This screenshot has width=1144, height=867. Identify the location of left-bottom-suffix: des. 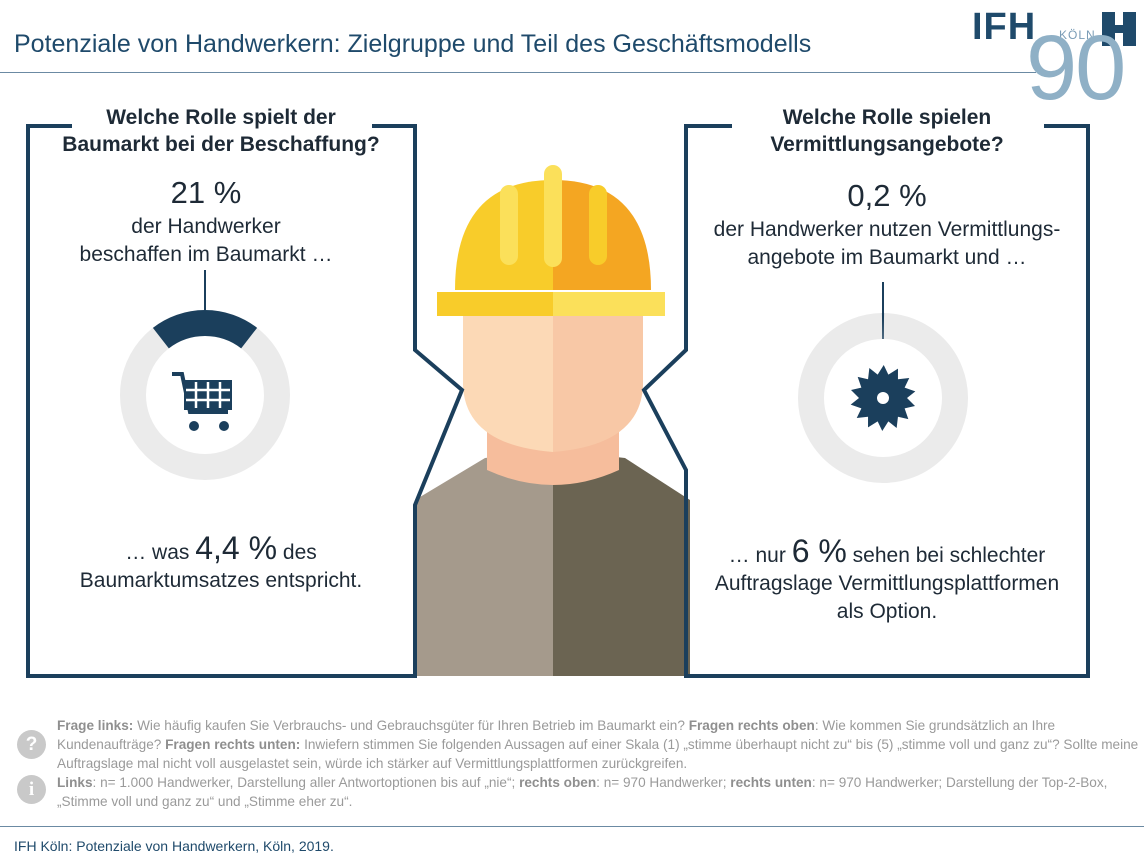
(297, 552).